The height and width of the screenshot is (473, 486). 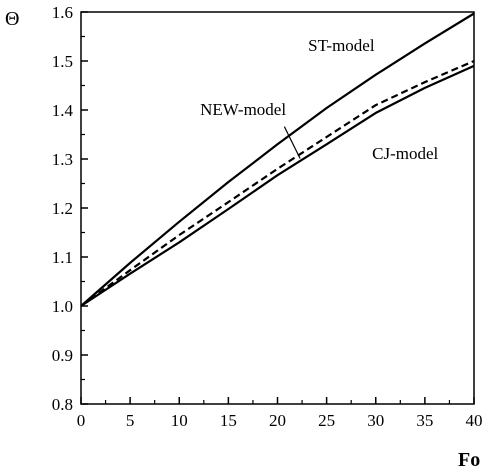 What do you see at coordinates (81, 420) in the screenshot?
I see `x-tick-label: 0` at bounding box center [81, 420].